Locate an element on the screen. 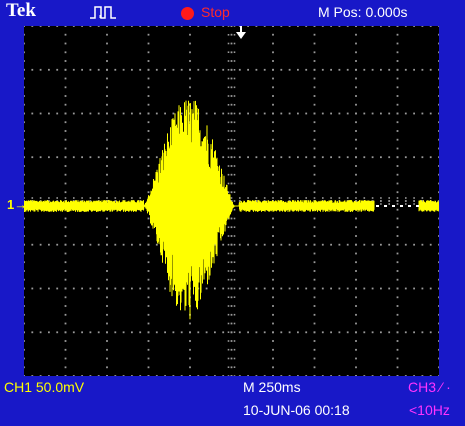 This screenshot has width=465, height=426. run-status-text: Stop is located at coordinates (215, 12).